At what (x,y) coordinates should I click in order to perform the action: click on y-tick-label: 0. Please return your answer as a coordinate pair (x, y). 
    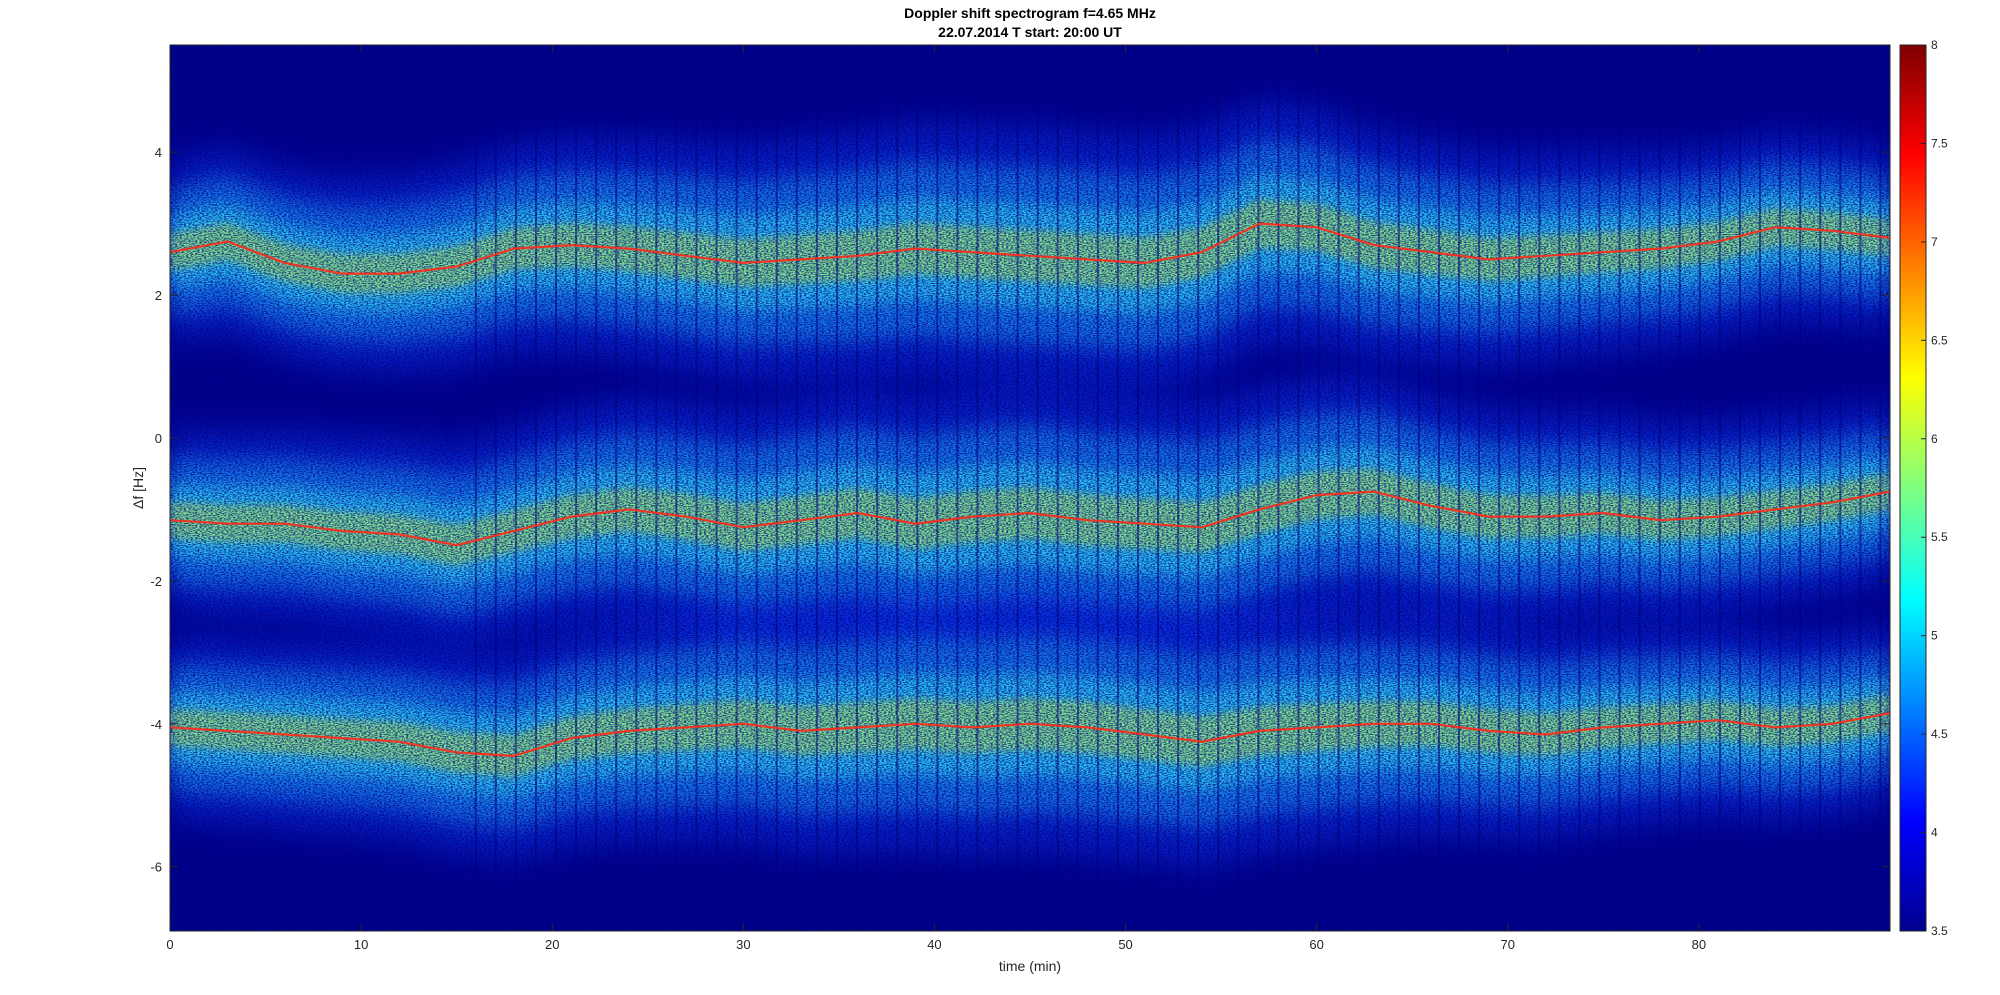
    Looking at the image, I should click on (158, 438).